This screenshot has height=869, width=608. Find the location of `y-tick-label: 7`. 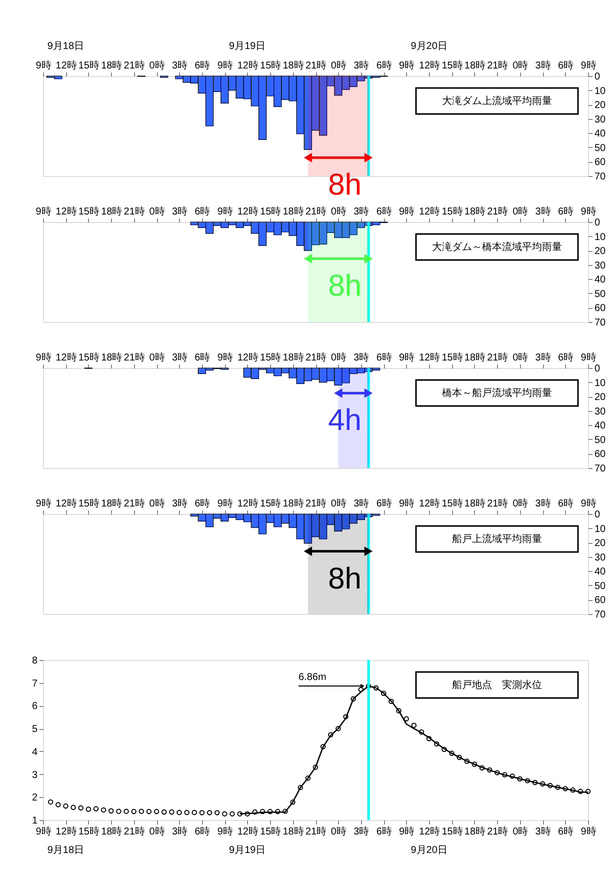

y-tick-label: 7 is located at coordinates (35, 684).